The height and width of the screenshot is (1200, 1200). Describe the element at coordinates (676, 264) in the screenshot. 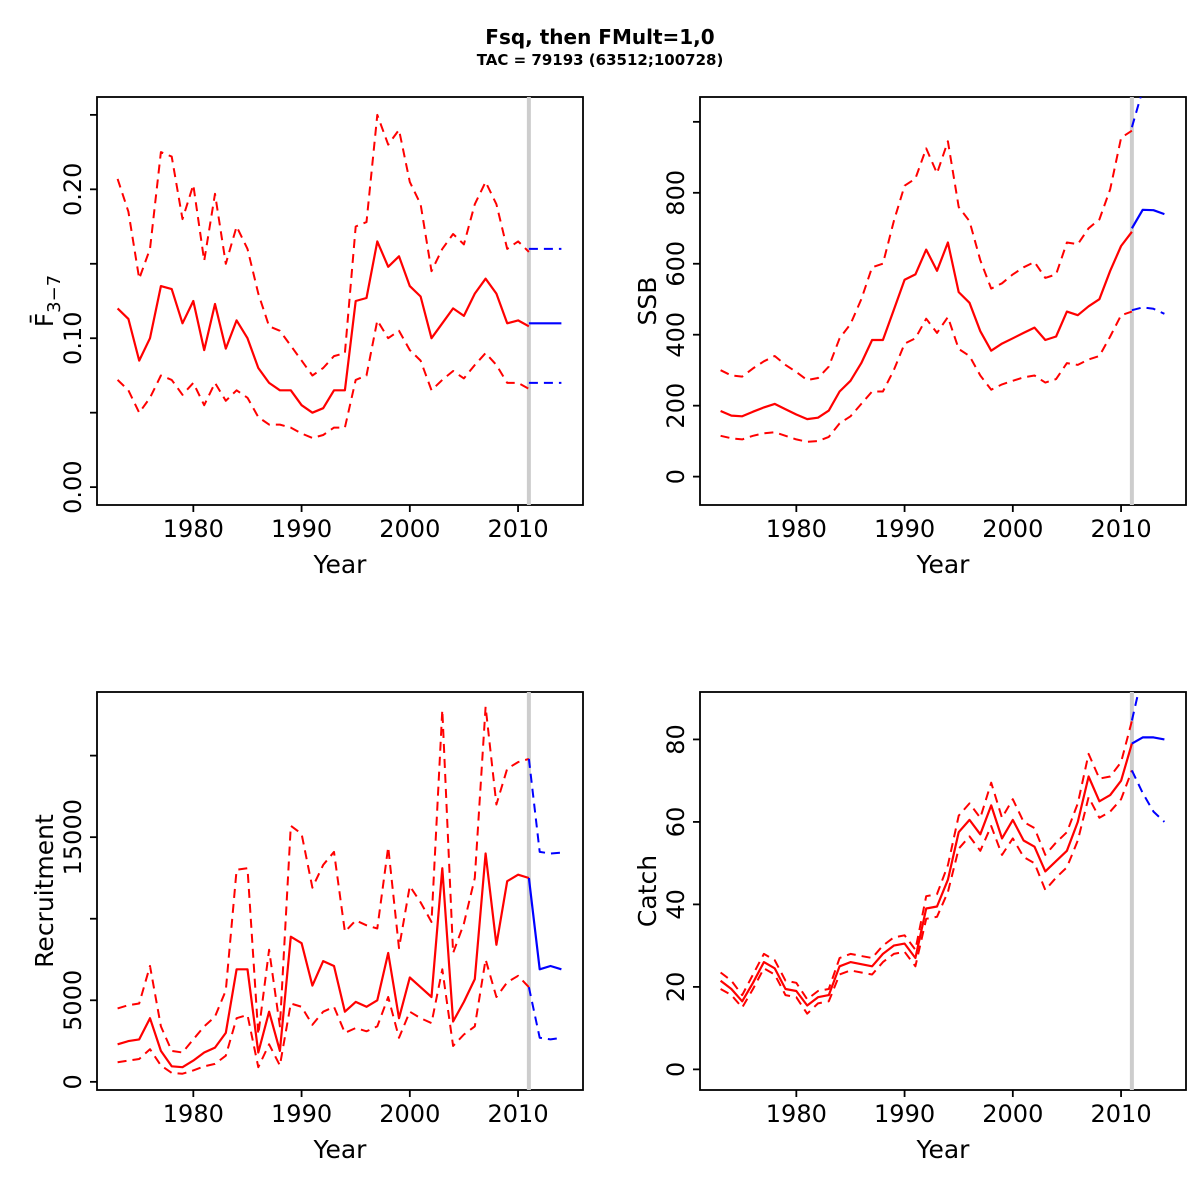

I see `y-tick-label: 600` at that location.